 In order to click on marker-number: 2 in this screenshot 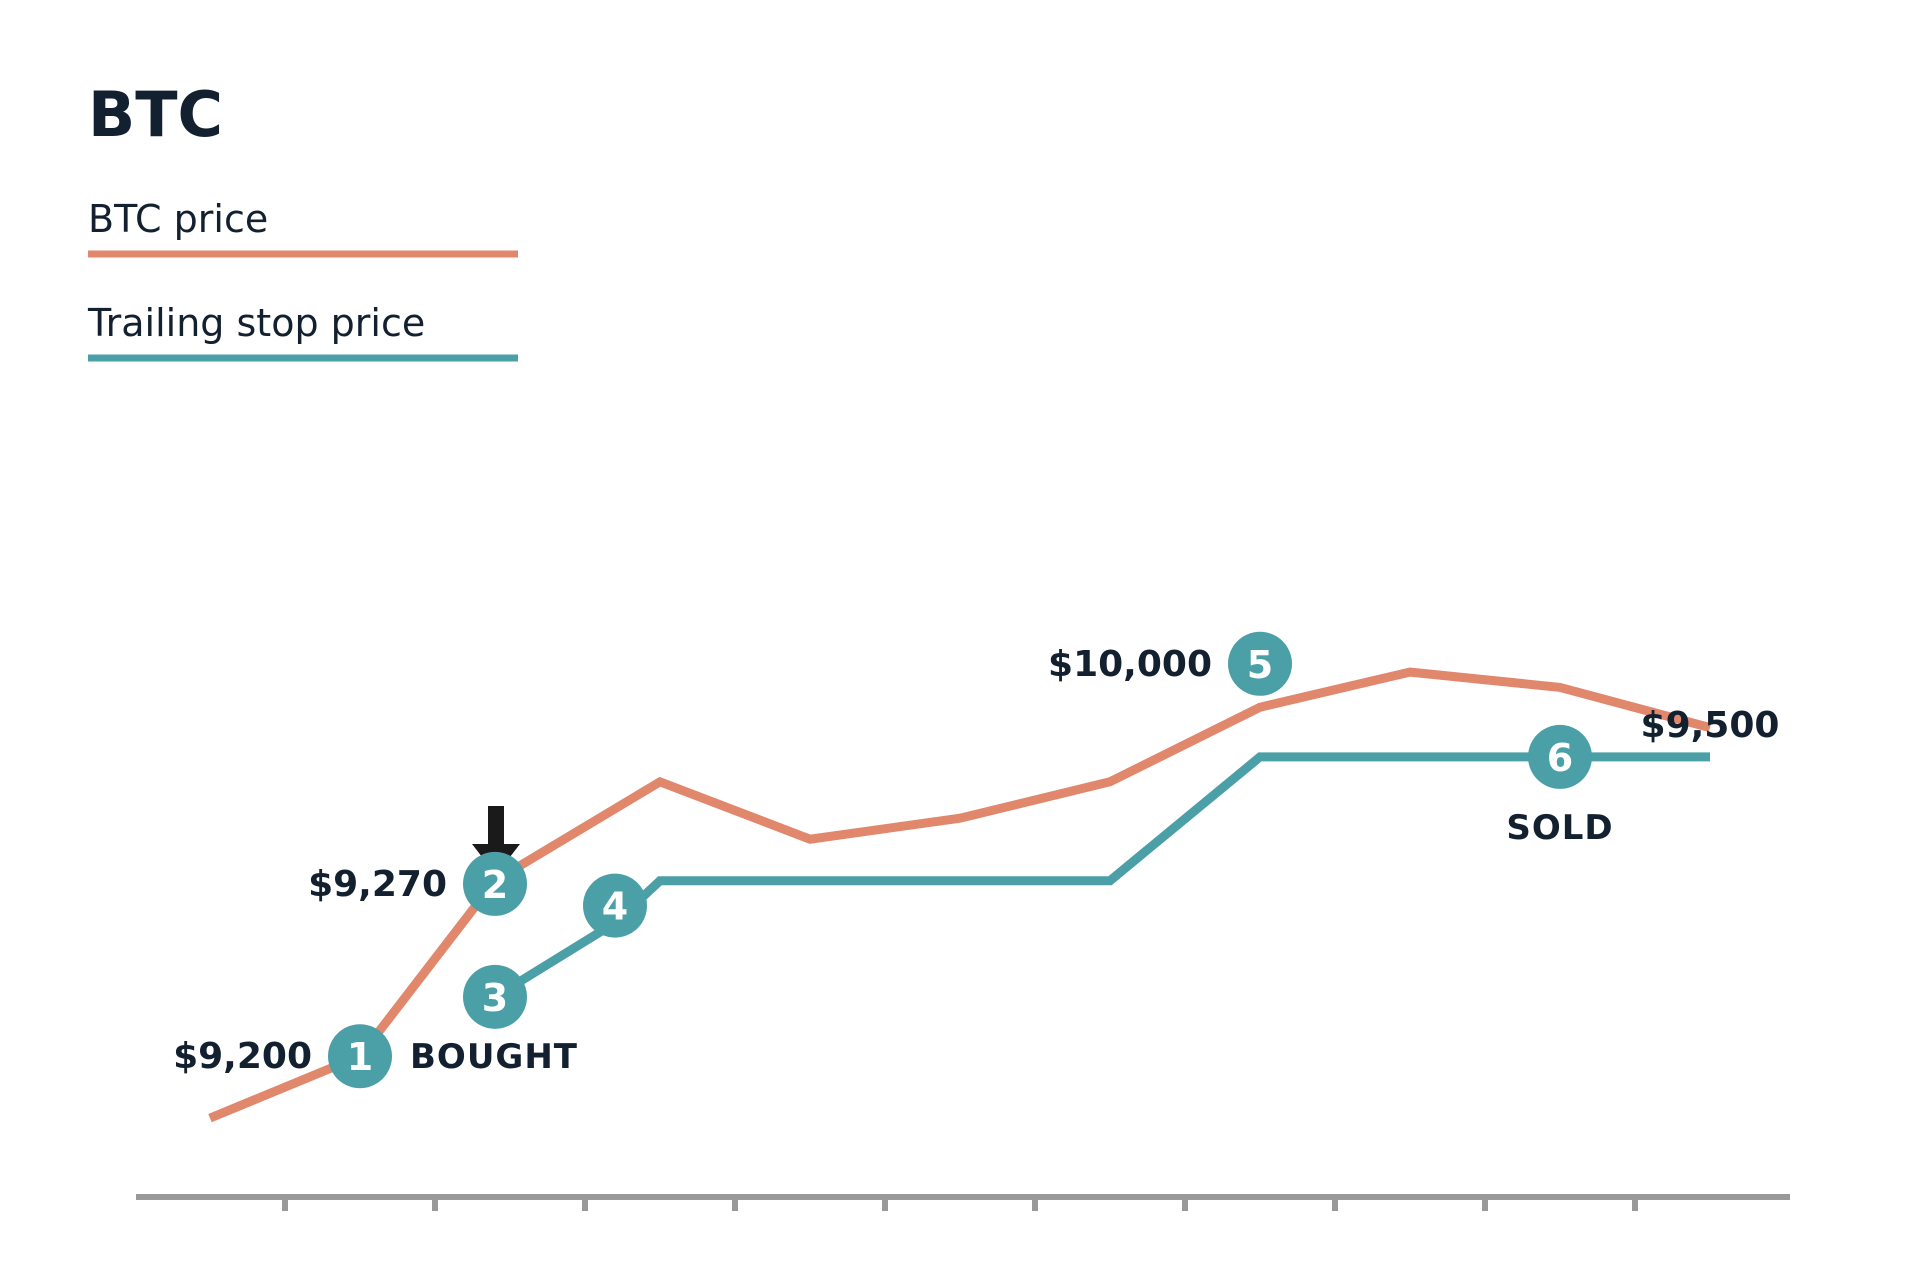, I will do `click(495, 885)`.